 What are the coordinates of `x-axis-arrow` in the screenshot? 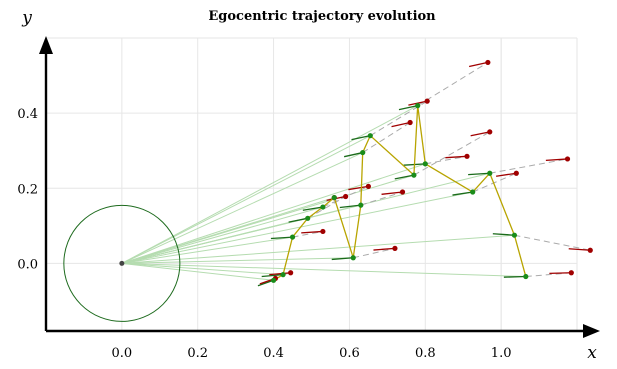 It's located at (591, 331).